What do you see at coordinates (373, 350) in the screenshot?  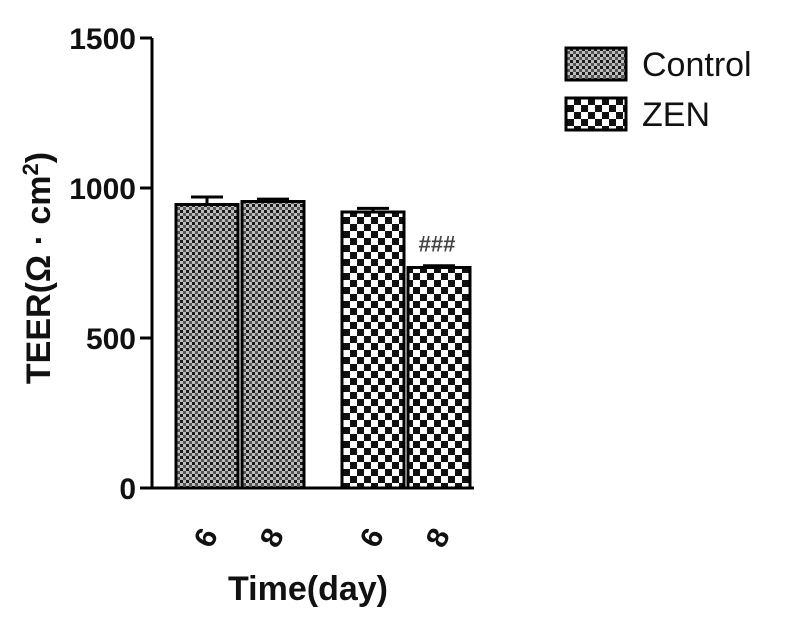 I see `bar-zen-day6` at bounding box center [373, 350].